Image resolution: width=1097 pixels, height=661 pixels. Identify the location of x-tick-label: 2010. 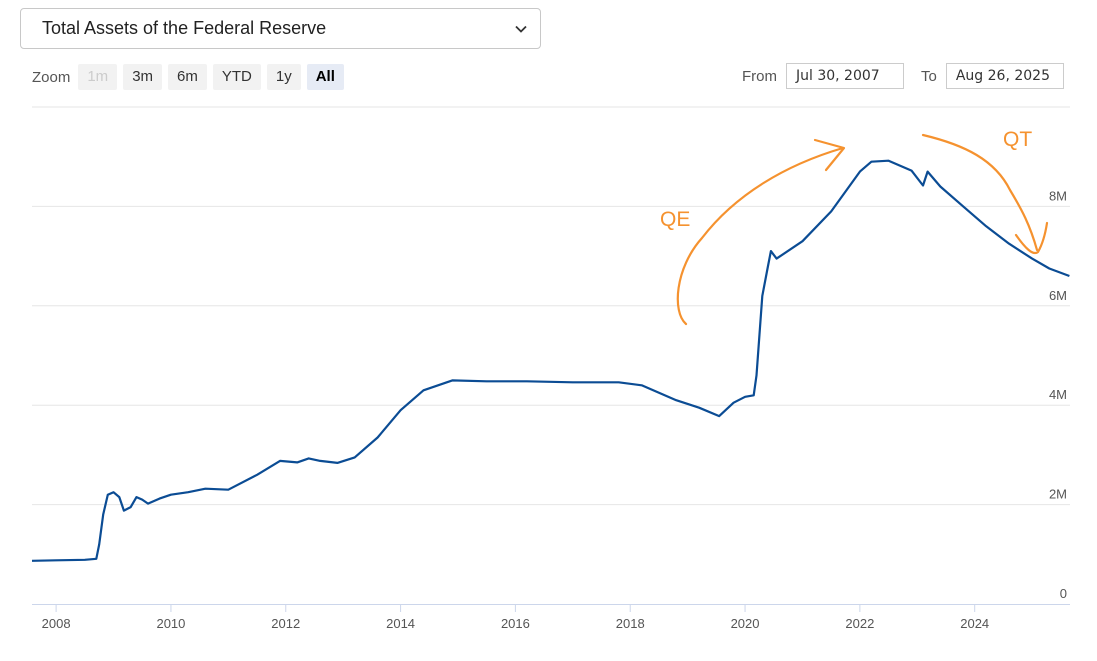
(170, 623).